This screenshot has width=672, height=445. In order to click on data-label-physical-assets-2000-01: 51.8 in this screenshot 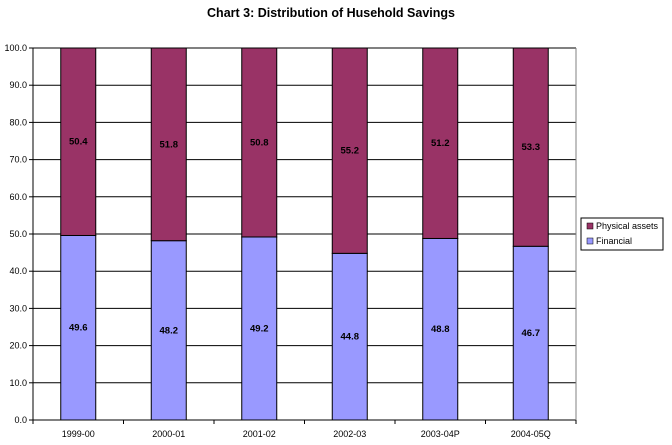, I will do `click(169, 144)`.